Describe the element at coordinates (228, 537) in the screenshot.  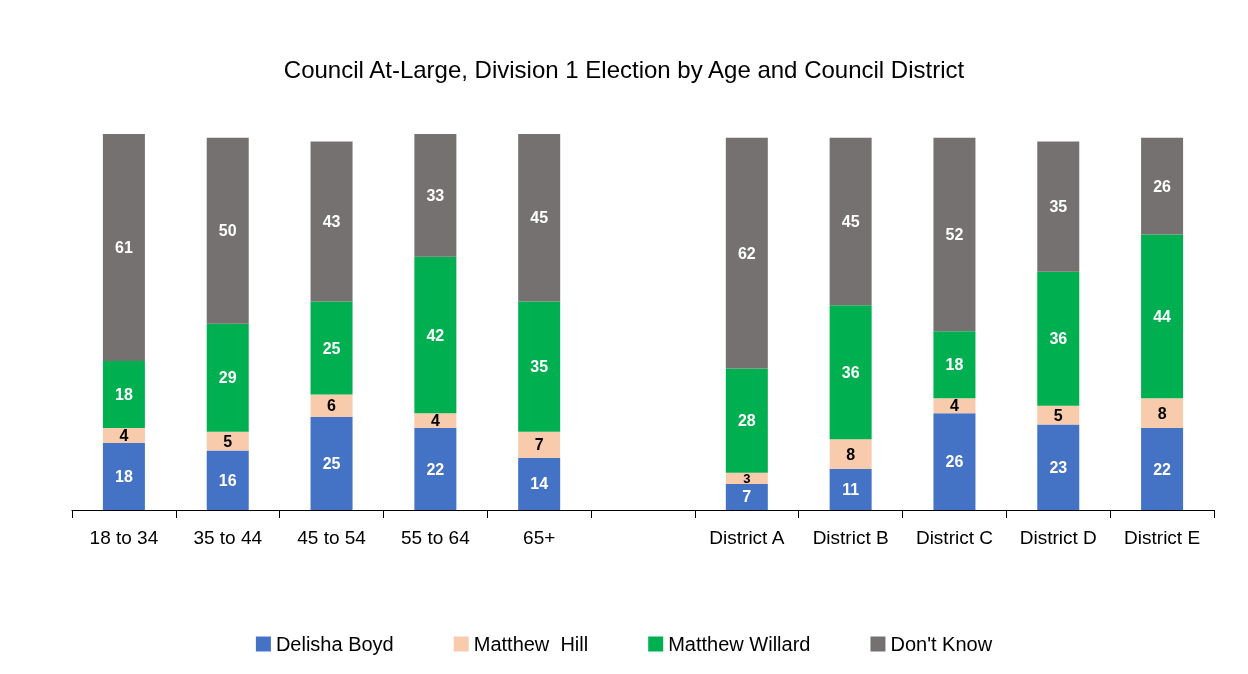
I see `x-tick-label: 35 to 44` at that location.